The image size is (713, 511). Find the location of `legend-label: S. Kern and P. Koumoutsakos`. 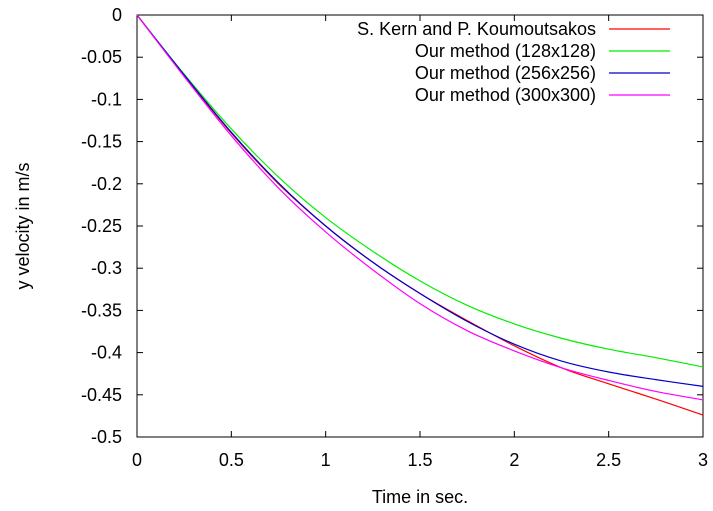

legend-label: S. Kern and P. Koumoutsakos is located at coordinates (476, 29).